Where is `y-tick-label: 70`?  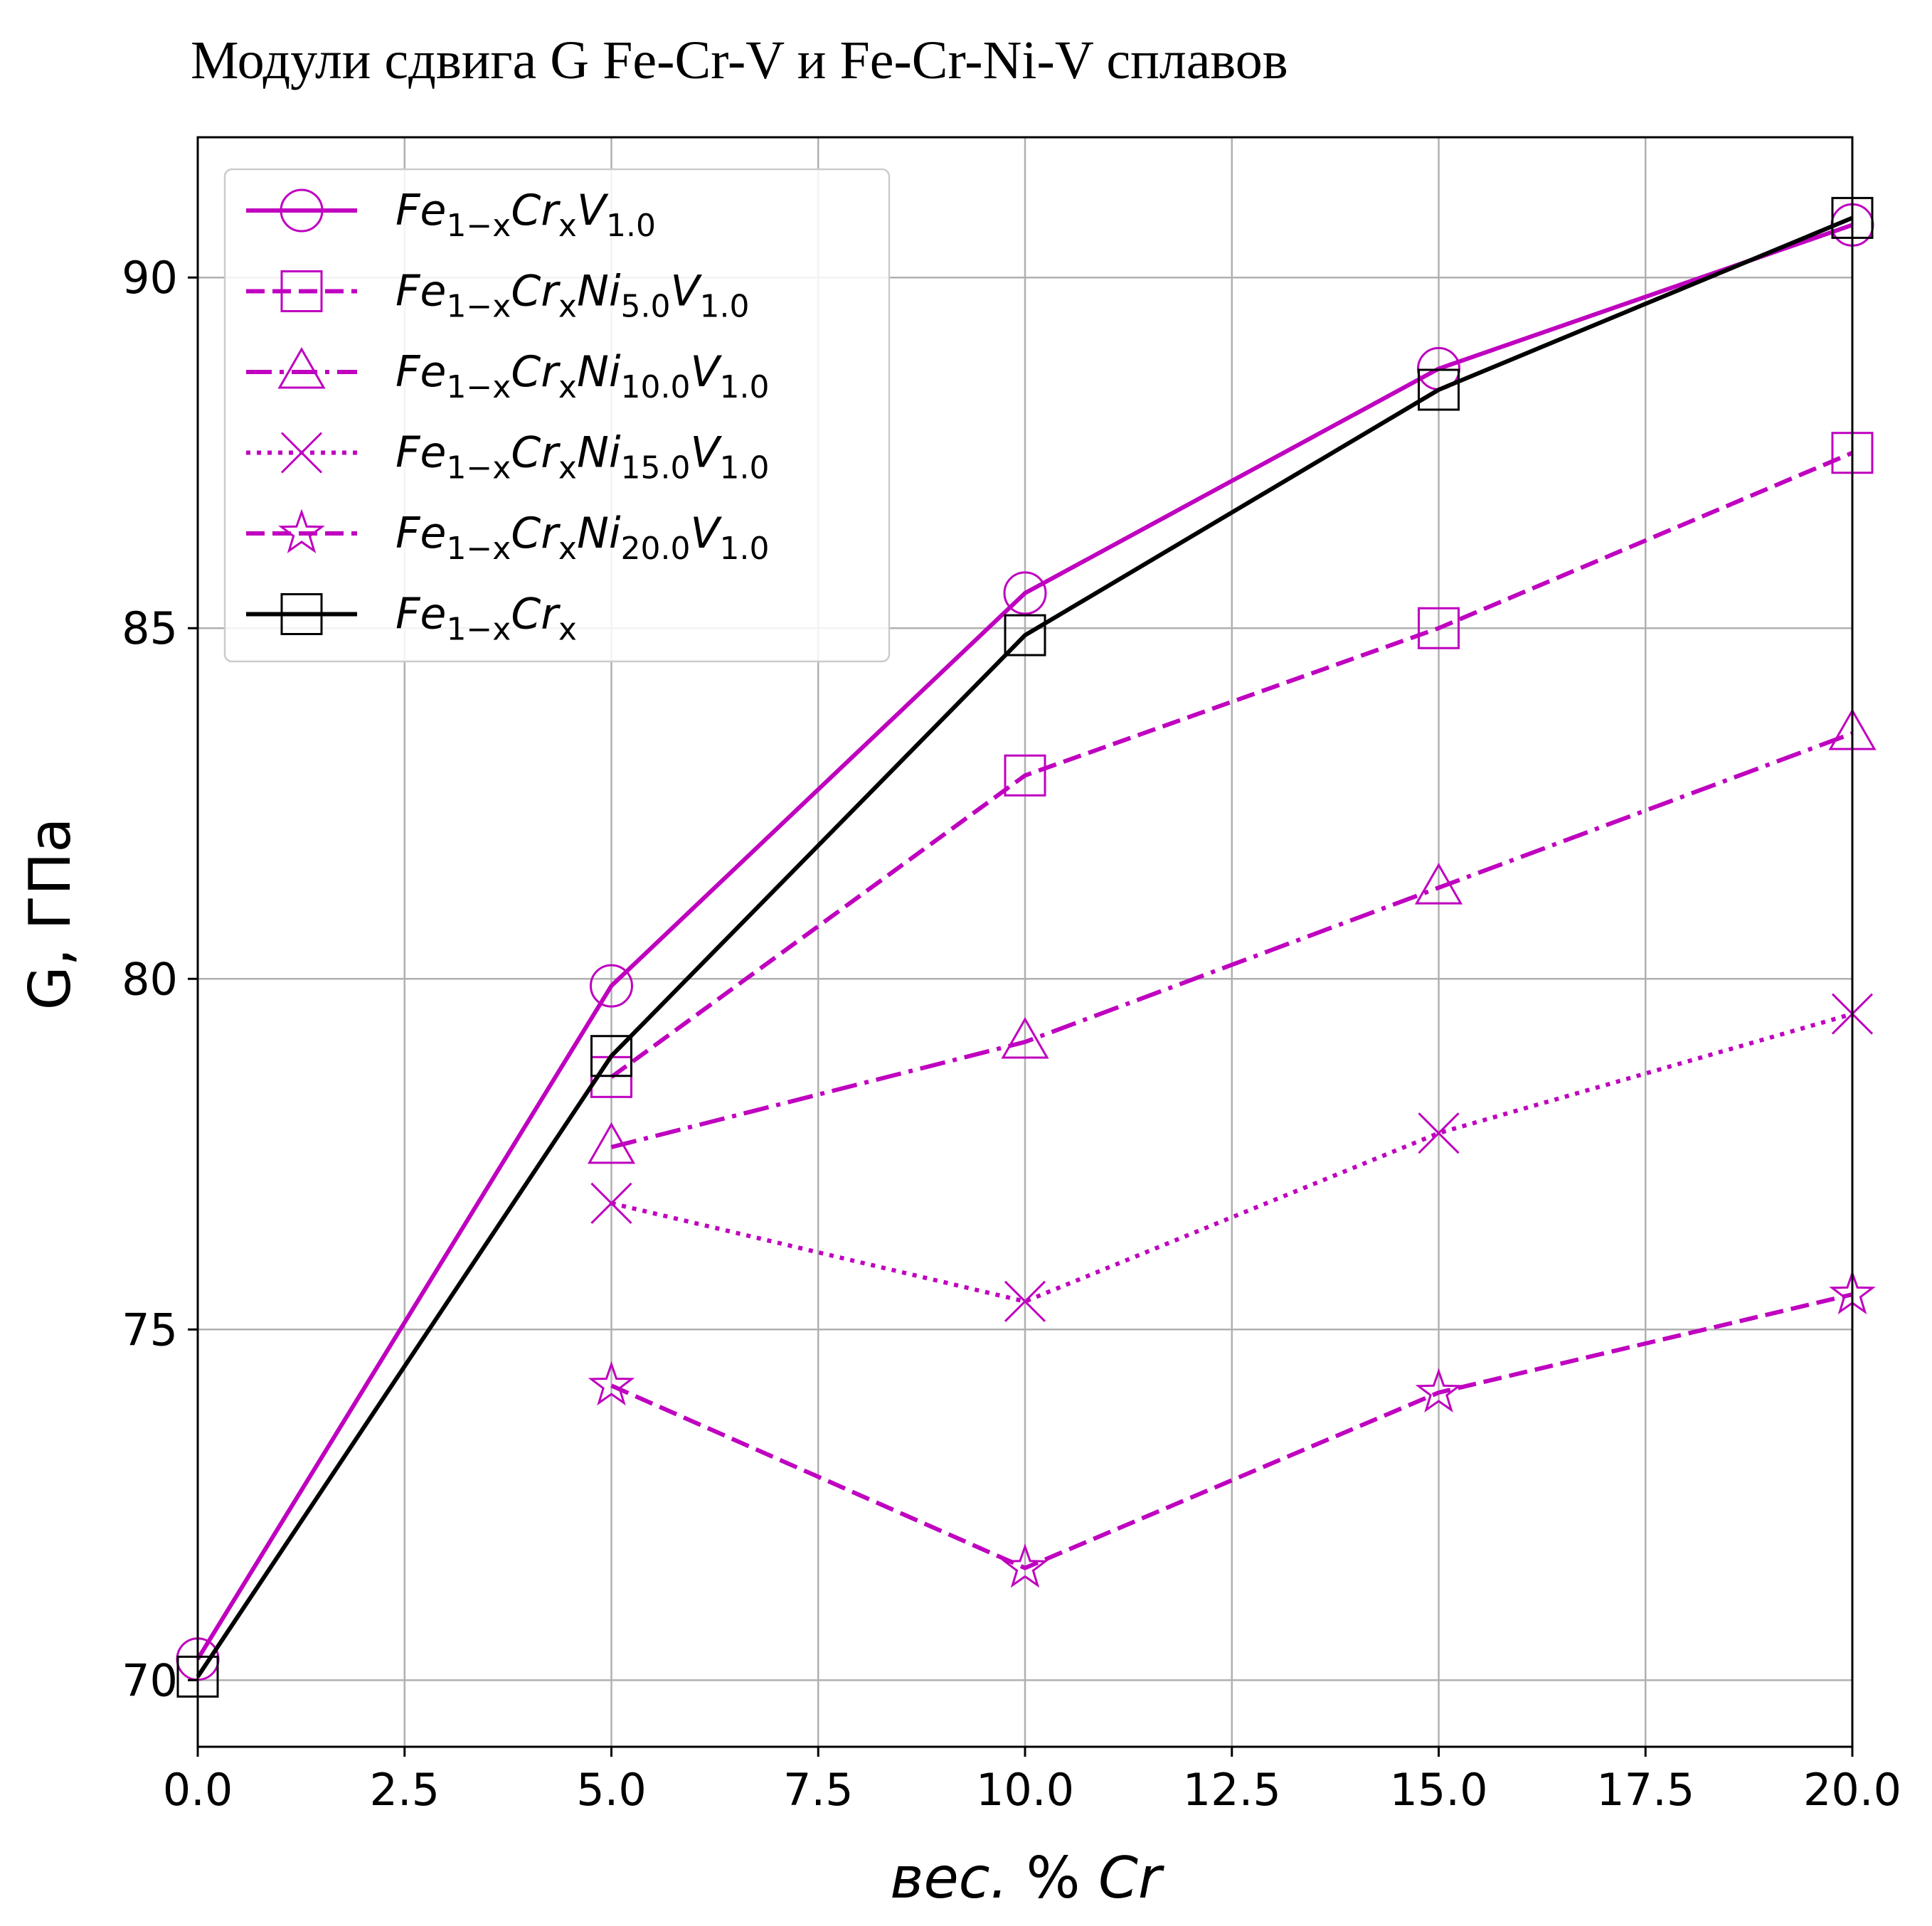
y-tick-label: 70 is located at coordinates (150, 1680).